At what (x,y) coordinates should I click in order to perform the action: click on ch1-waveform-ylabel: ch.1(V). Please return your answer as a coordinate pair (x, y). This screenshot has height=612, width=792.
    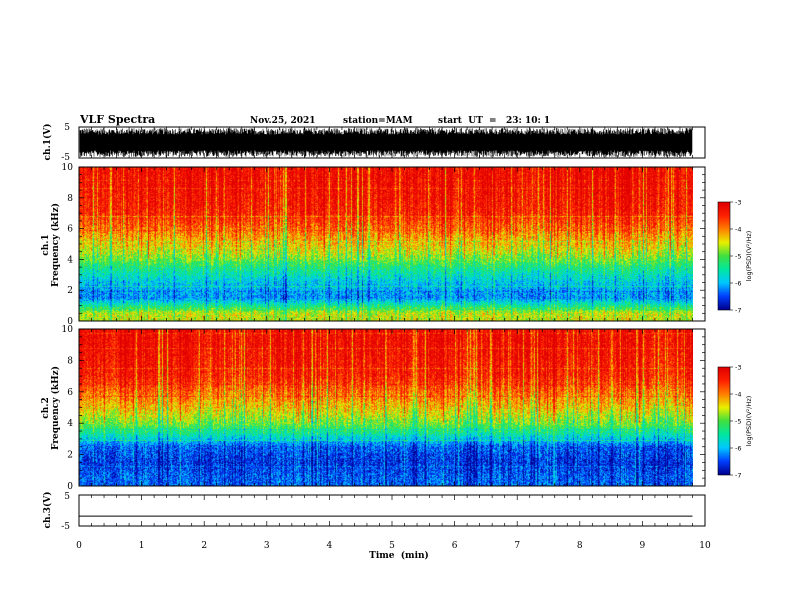
    Looking at the image, I should click on (47, 142).